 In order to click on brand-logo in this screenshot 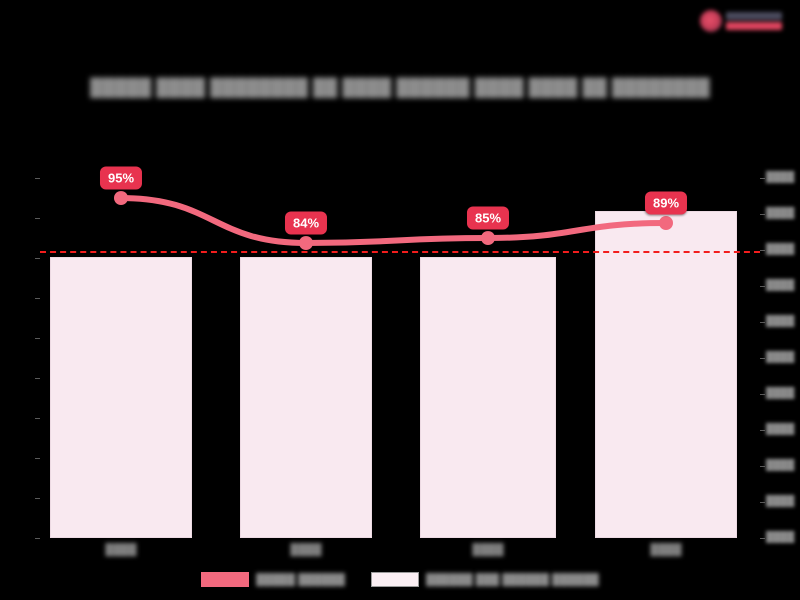, I will do `click(746, 21)`.